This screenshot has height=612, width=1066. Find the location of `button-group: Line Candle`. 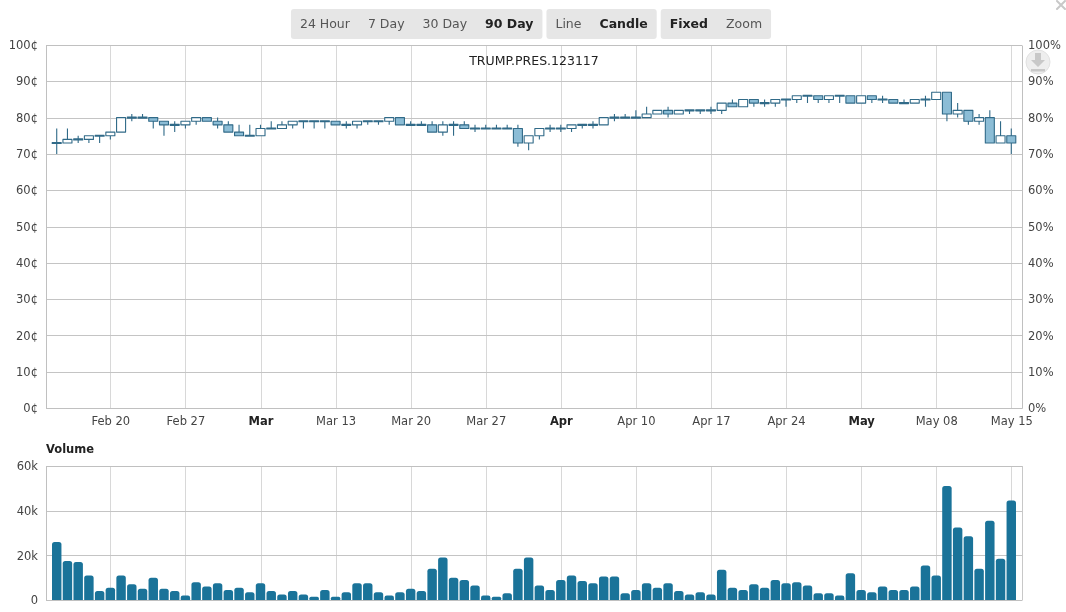

button-group: Line Candle is located at coordinates (601, 24).